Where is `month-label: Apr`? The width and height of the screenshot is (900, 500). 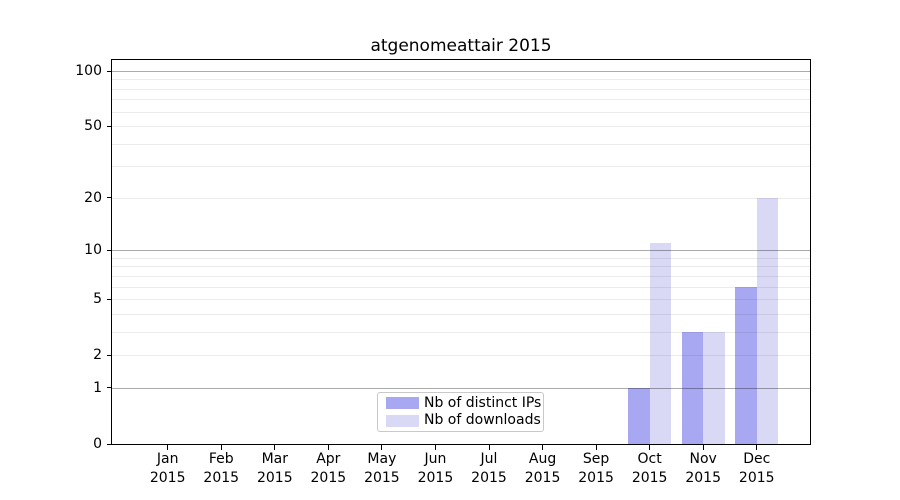 month-label: Apr is located at coordinates (328, 459).